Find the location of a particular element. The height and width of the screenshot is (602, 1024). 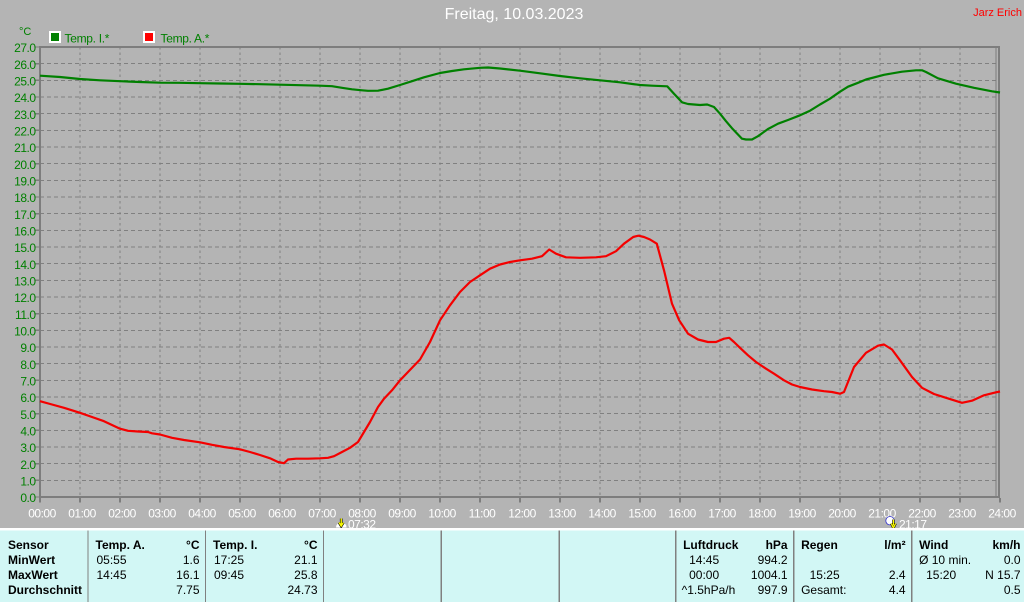

svg-text: Freitag, 10.03.2023 is located at coordinates (514, 14).